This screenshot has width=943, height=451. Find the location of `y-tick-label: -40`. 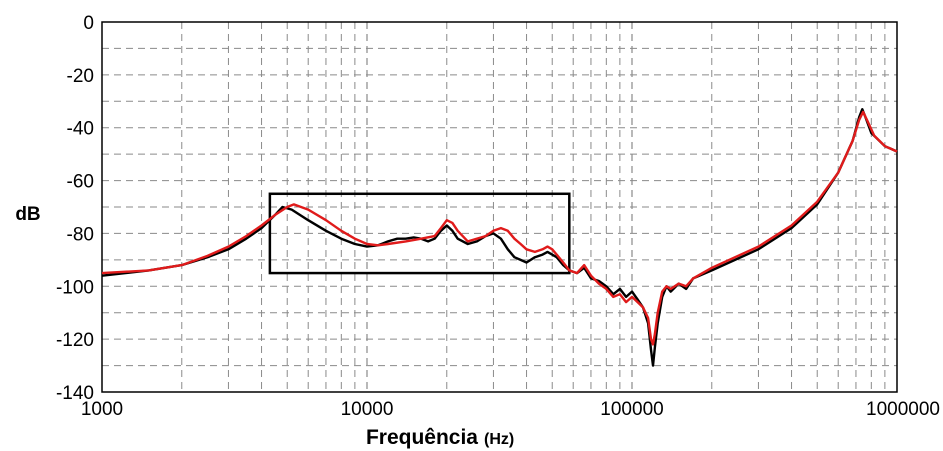

y-tick-label: -40 is located at coordinates (80, 129).